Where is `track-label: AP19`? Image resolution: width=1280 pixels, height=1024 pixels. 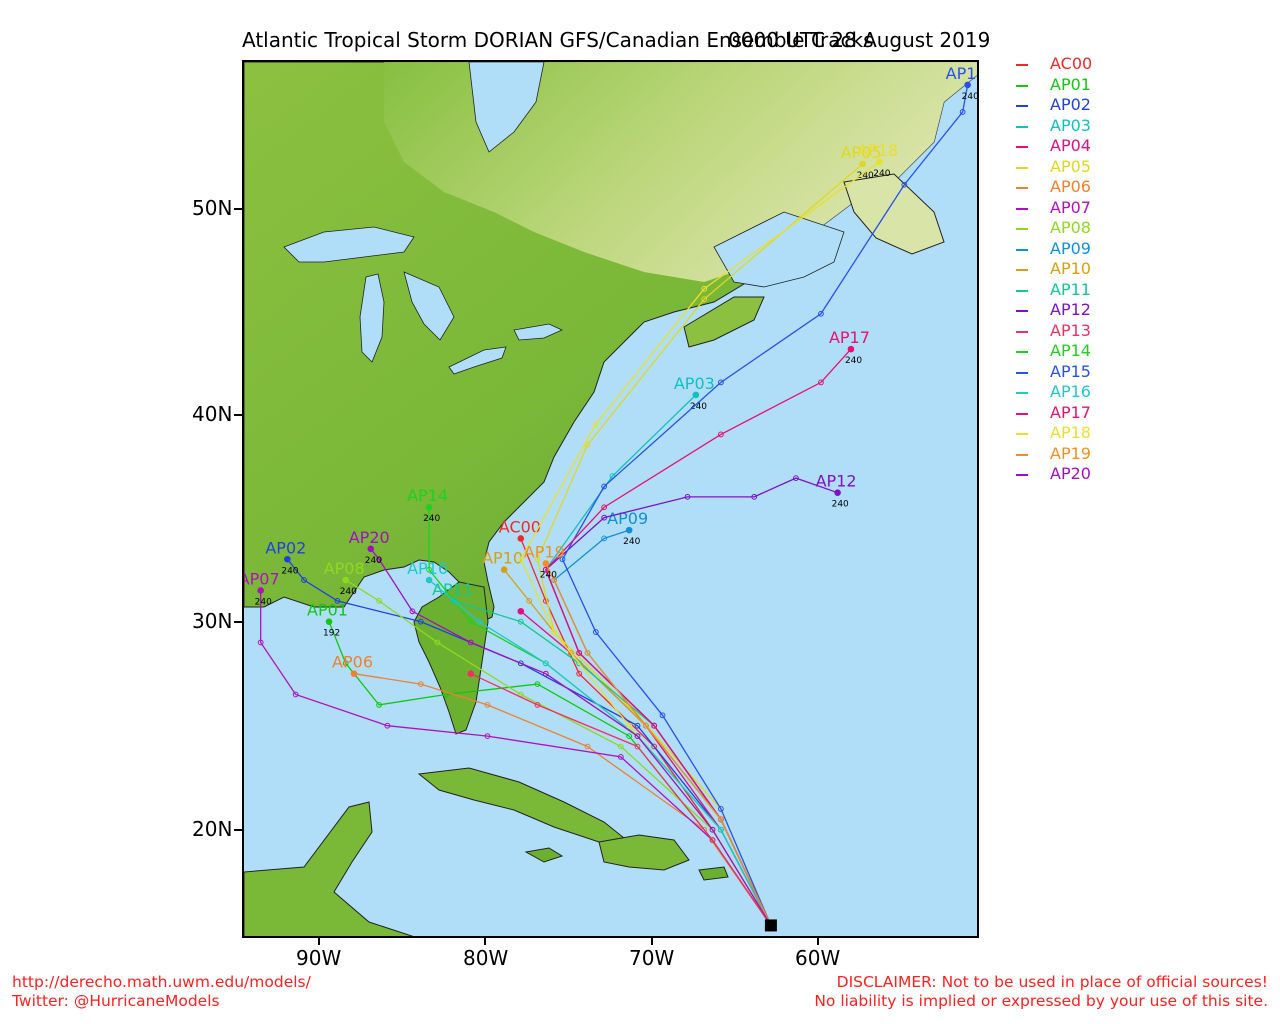
track-label: AP19 is located at coordinates (544, 551).